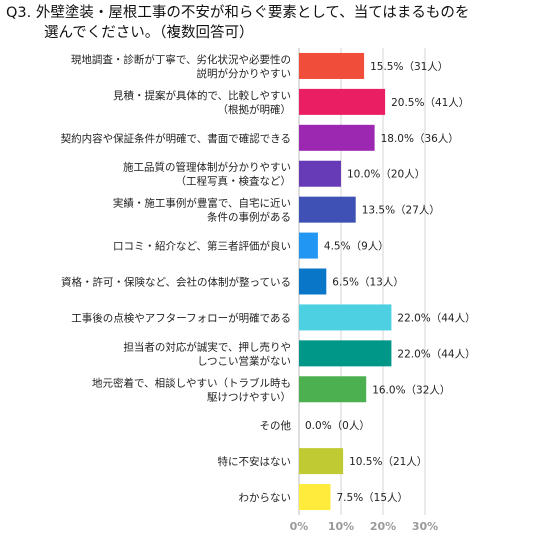  What do you see at coordinates (249, 397) in the screenshot?
I see `category-label: 駆けつけやすい）` at bounding box center [249, 397].